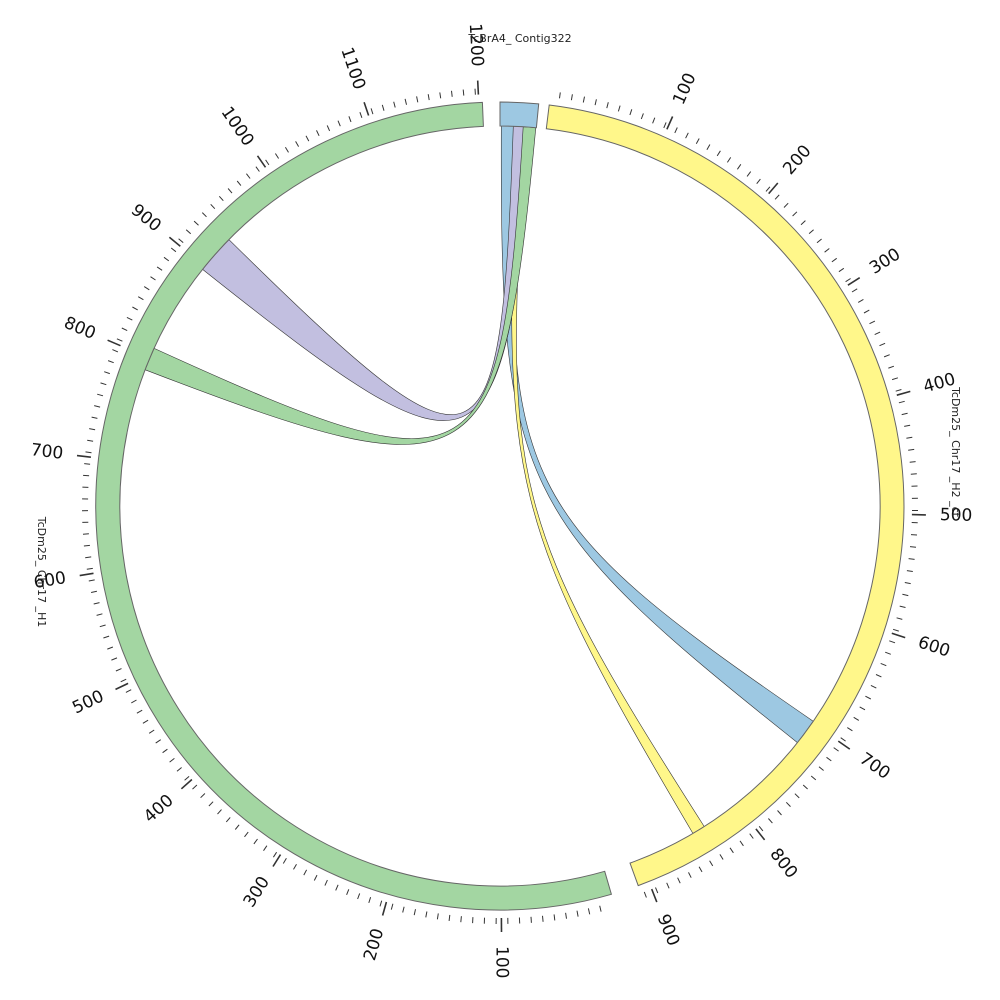 The height and width of the screenshot is (1000, 1000). I want to click on tick-label-h1: 900, so click(146, 218).